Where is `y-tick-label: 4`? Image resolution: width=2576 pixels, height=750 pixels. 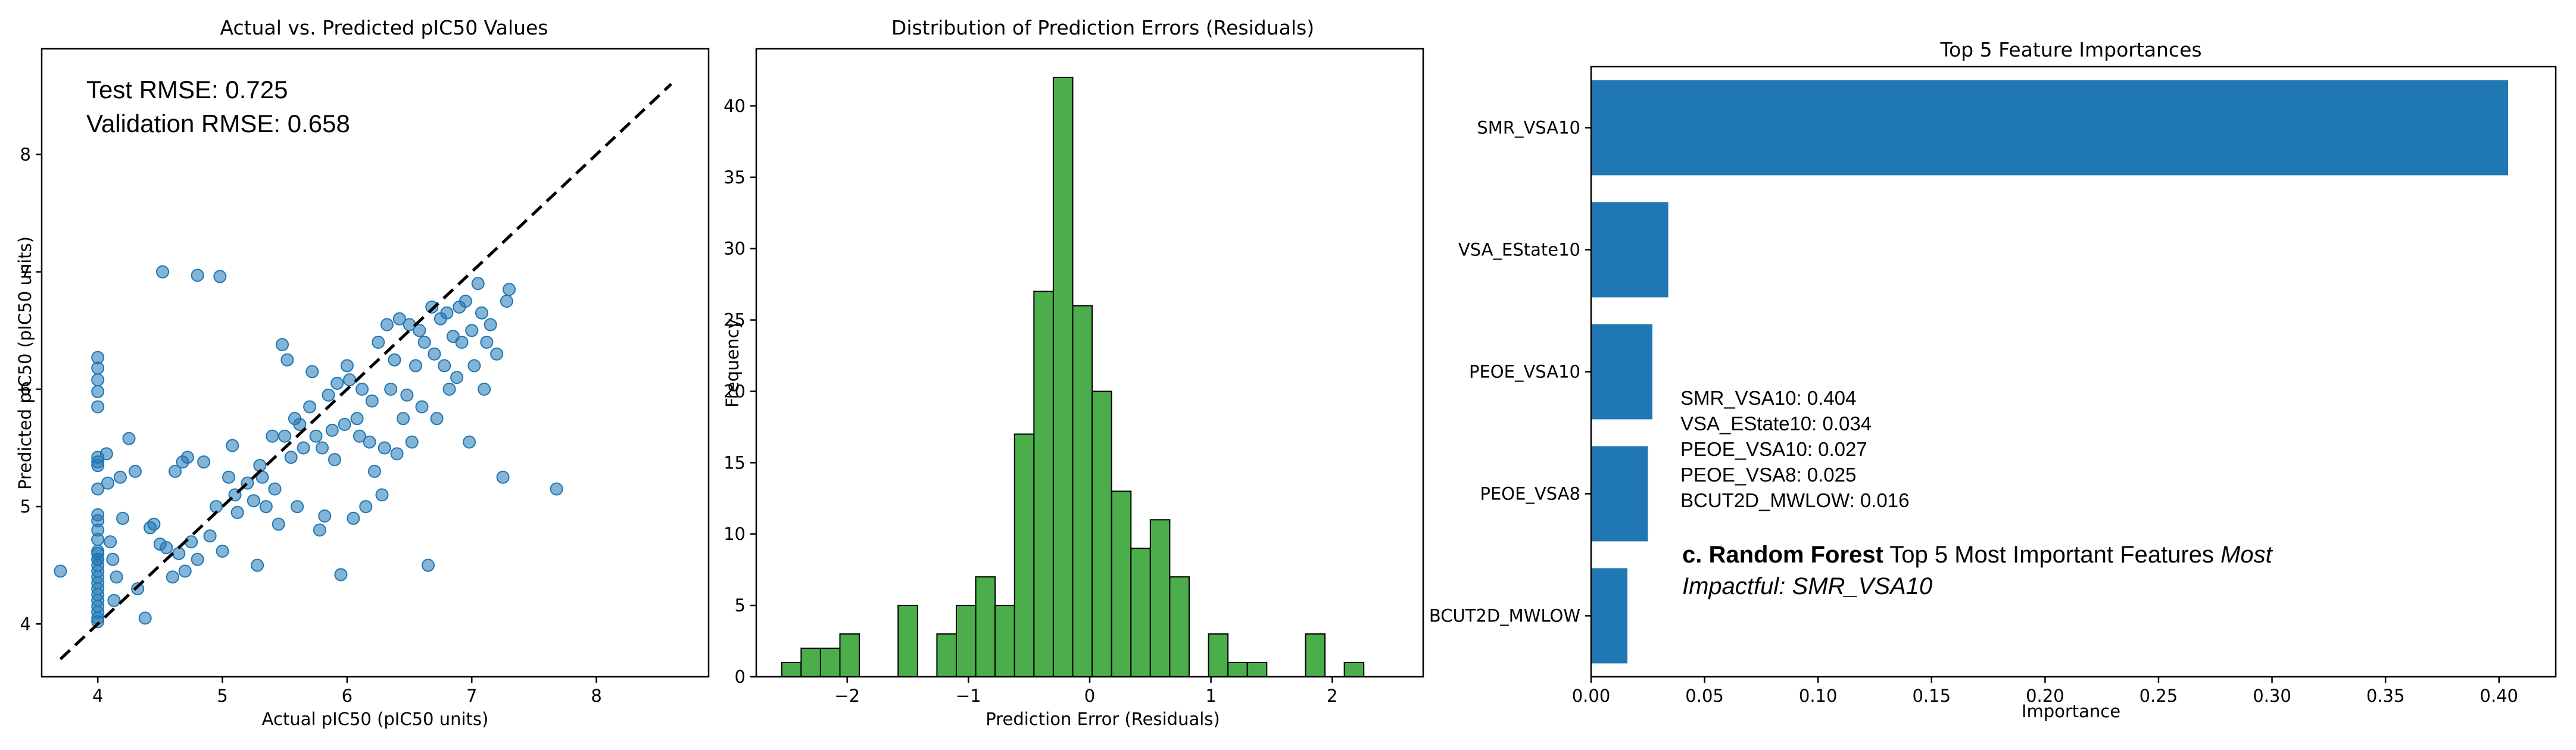 y-tick-label: 4 is located at coordinates (25, 624).